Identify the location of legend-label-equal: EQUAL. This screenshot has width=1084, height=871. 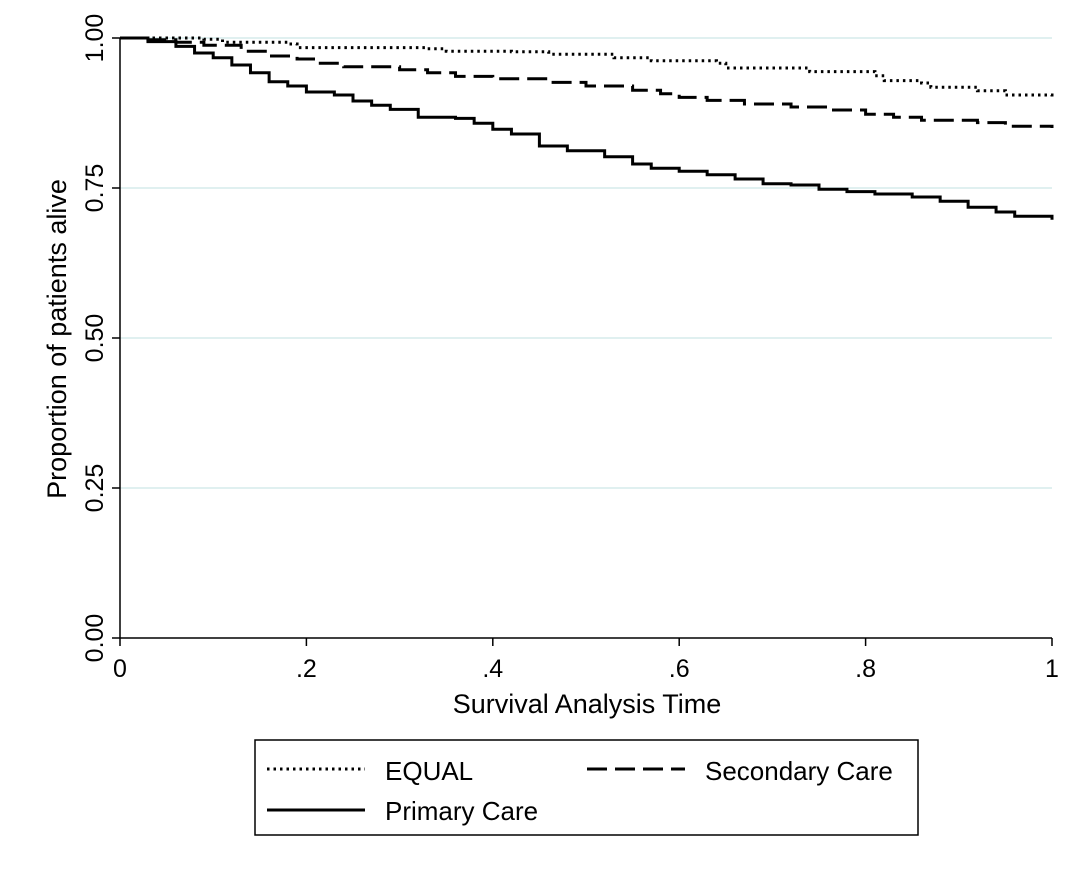
(429, 771).